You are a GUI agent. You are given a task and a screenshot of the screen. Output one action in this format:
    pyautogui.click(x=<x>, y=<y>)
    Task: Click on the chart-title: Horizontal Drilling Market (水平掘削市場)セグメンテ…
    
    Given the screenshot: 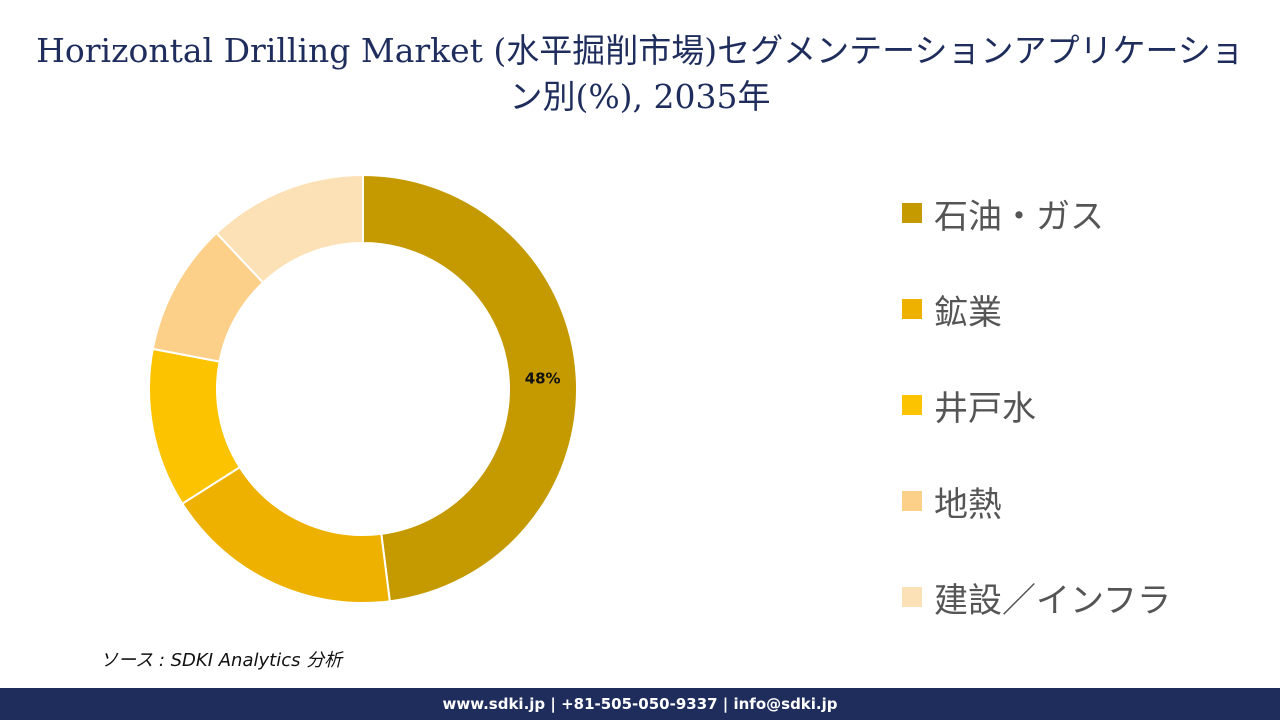 What is the action you would take?
    pyautogui.click(x=640, y=73)
    